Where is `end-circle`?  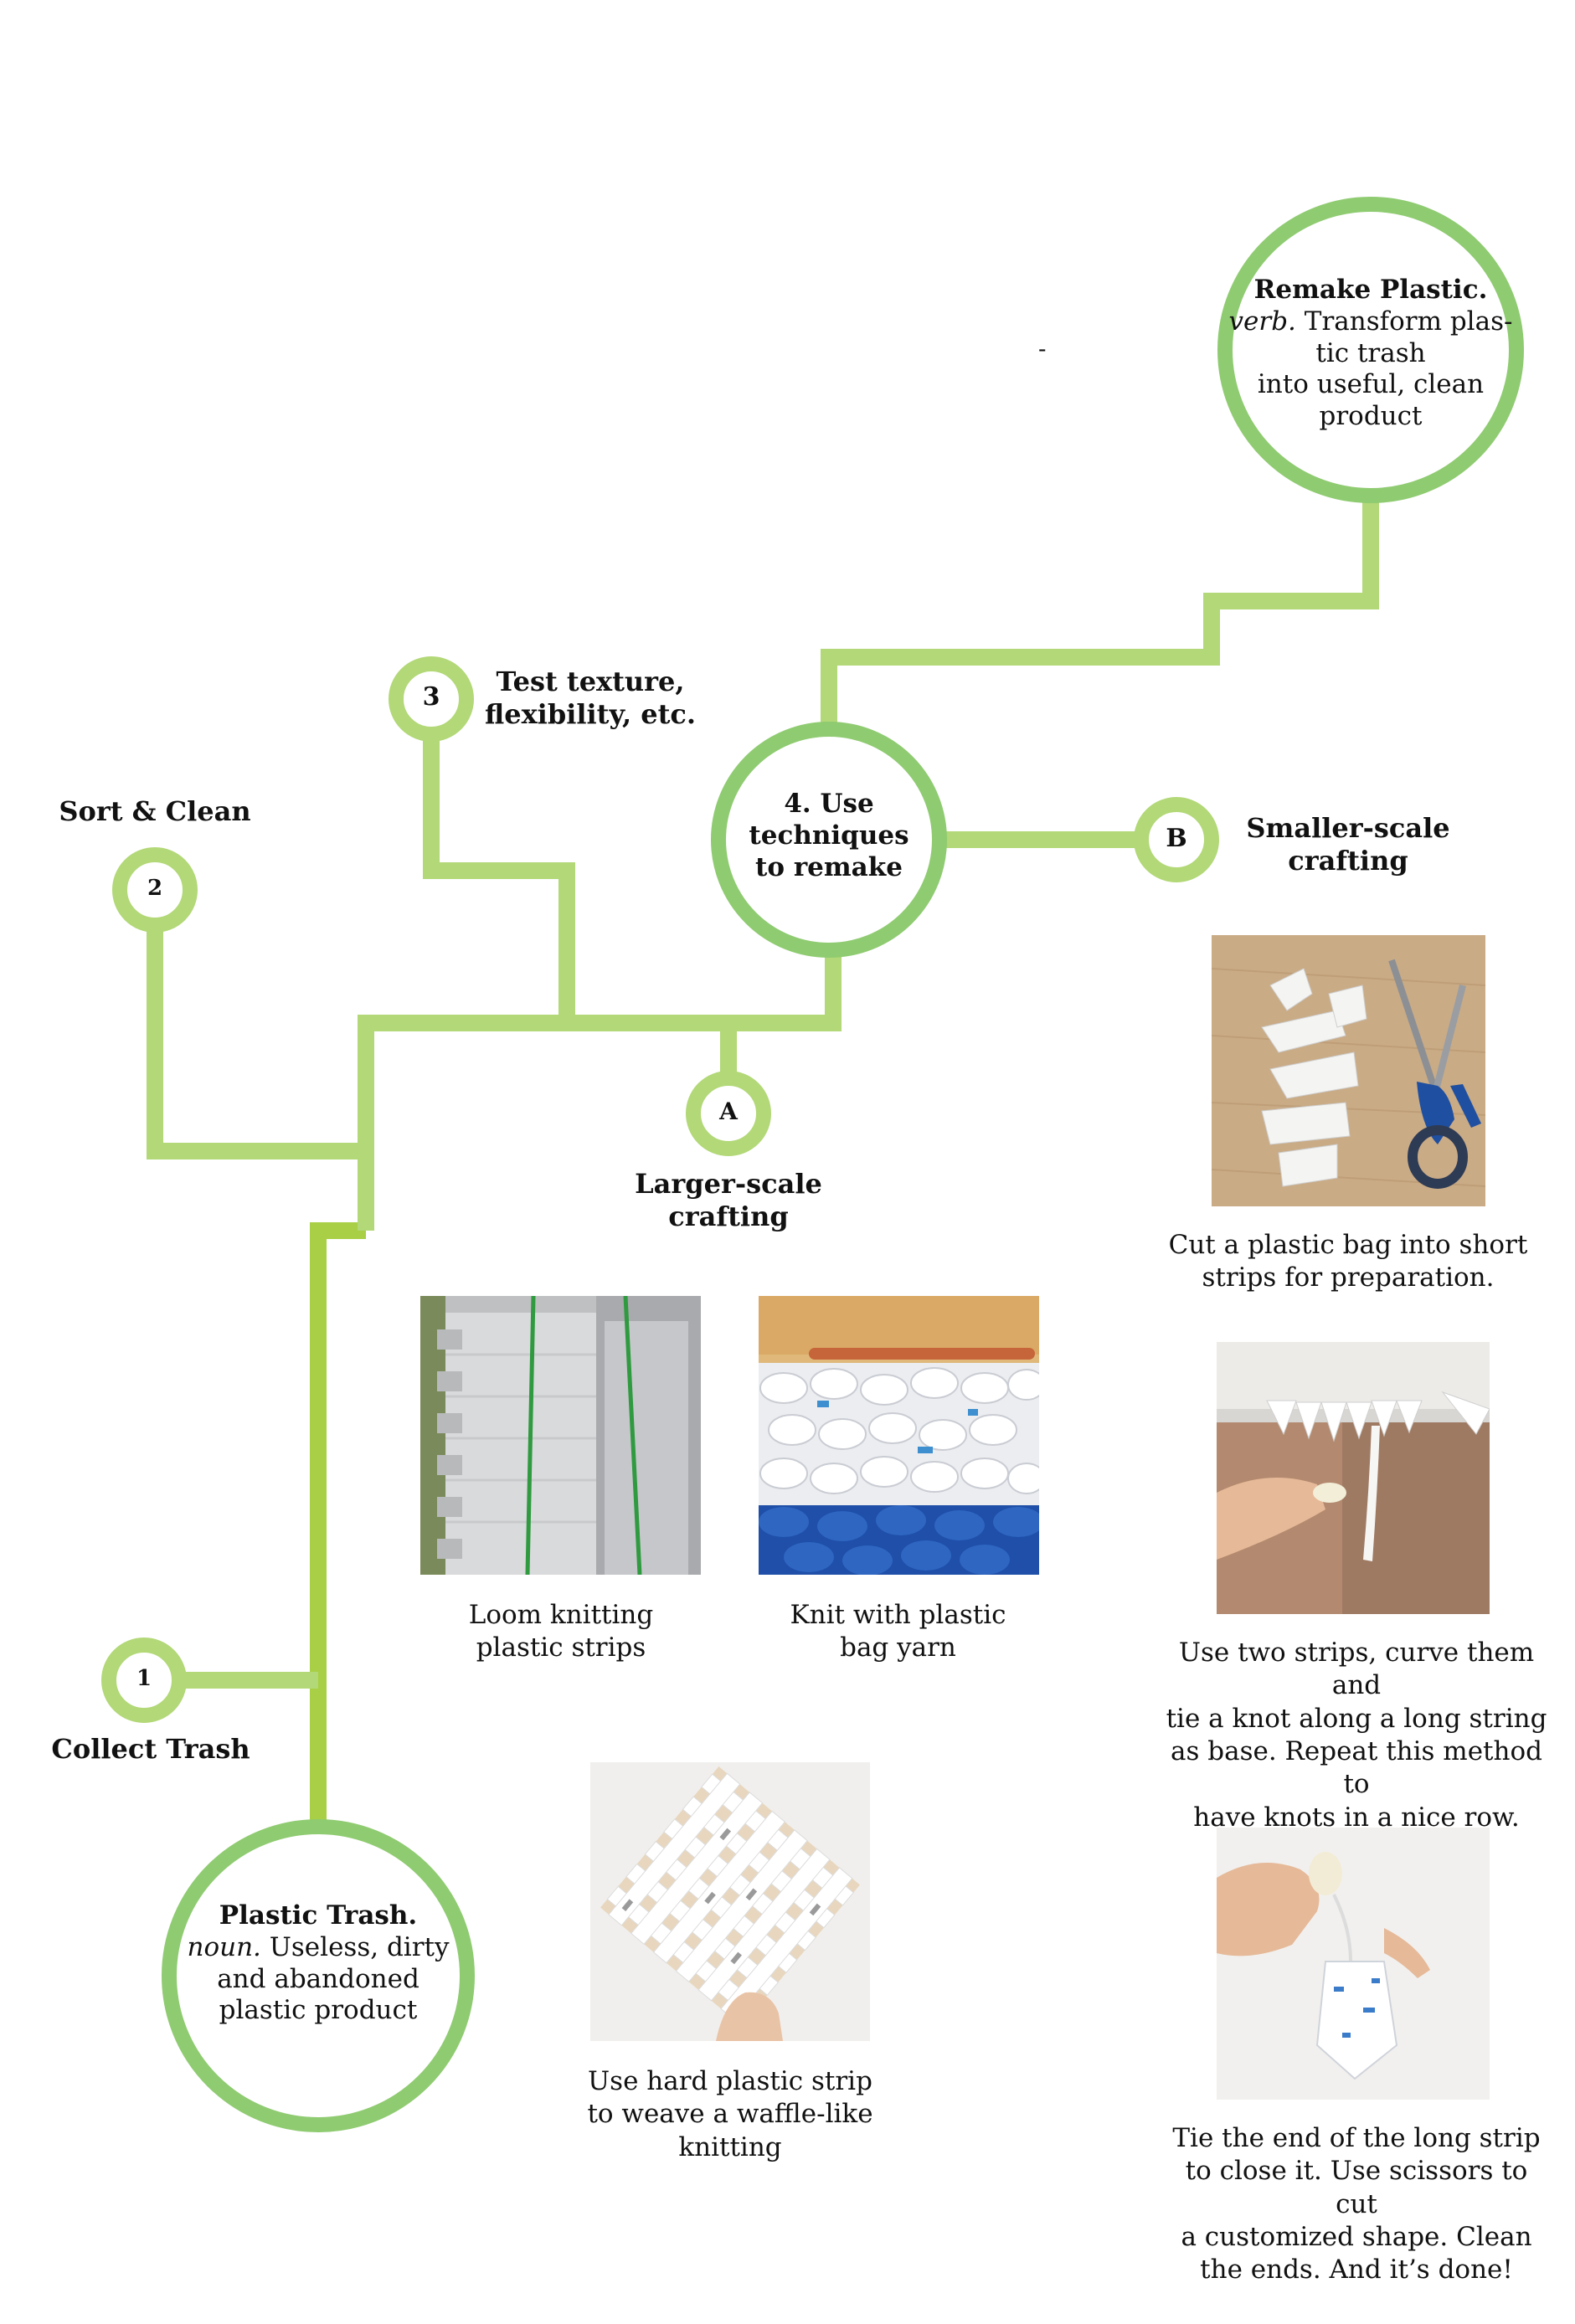
end-circle is located at coordinates (1370, 350).